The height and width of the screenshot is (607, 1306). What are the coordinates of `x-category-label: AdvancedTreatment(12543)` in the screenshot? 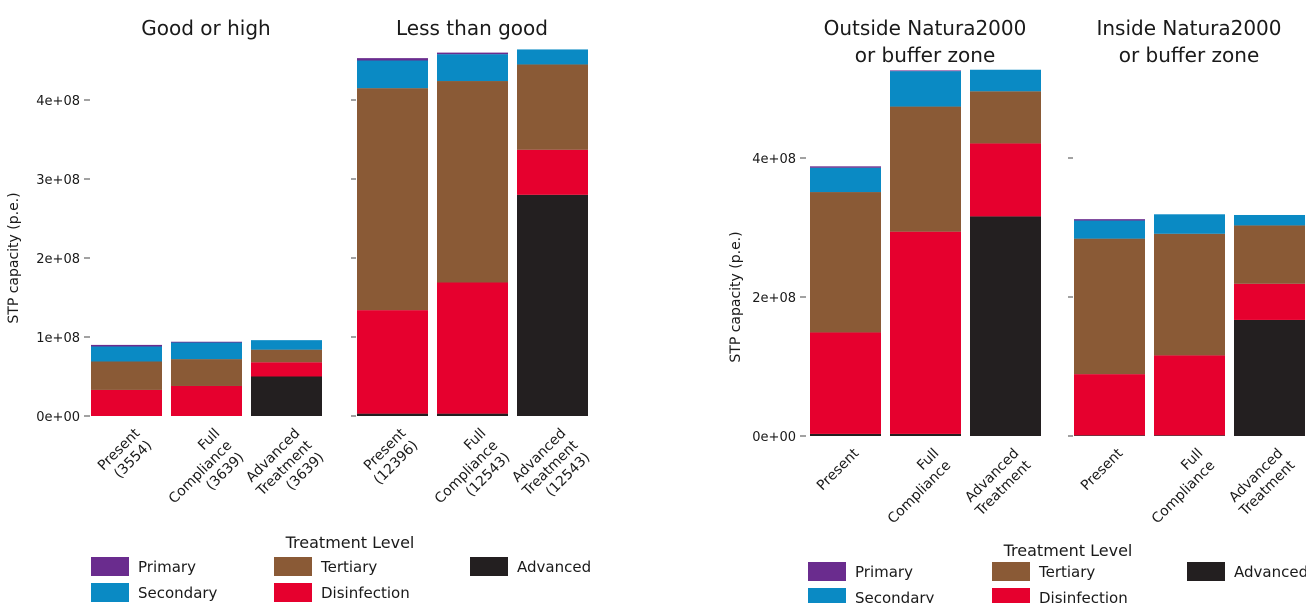 It's located at (550, 468).